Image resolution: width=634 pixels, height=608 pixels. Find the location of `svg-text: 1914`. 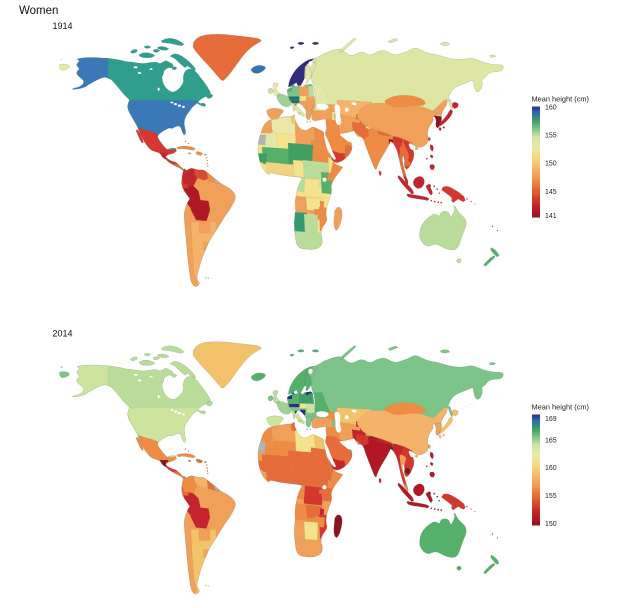

svg-text: 1914 is located at coordinates (63, 26).